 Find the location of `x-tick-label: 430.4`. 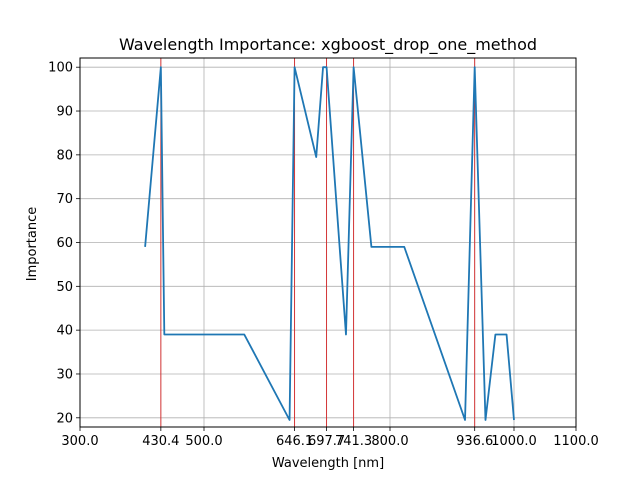

x-tick-label: 430.4 is located at coordinates (160, 441).